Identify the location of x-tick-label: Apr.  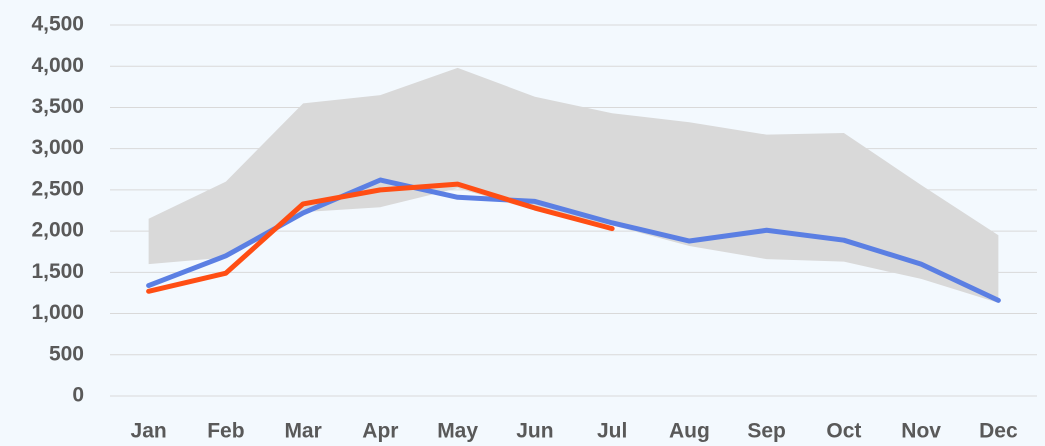
(380, 431).